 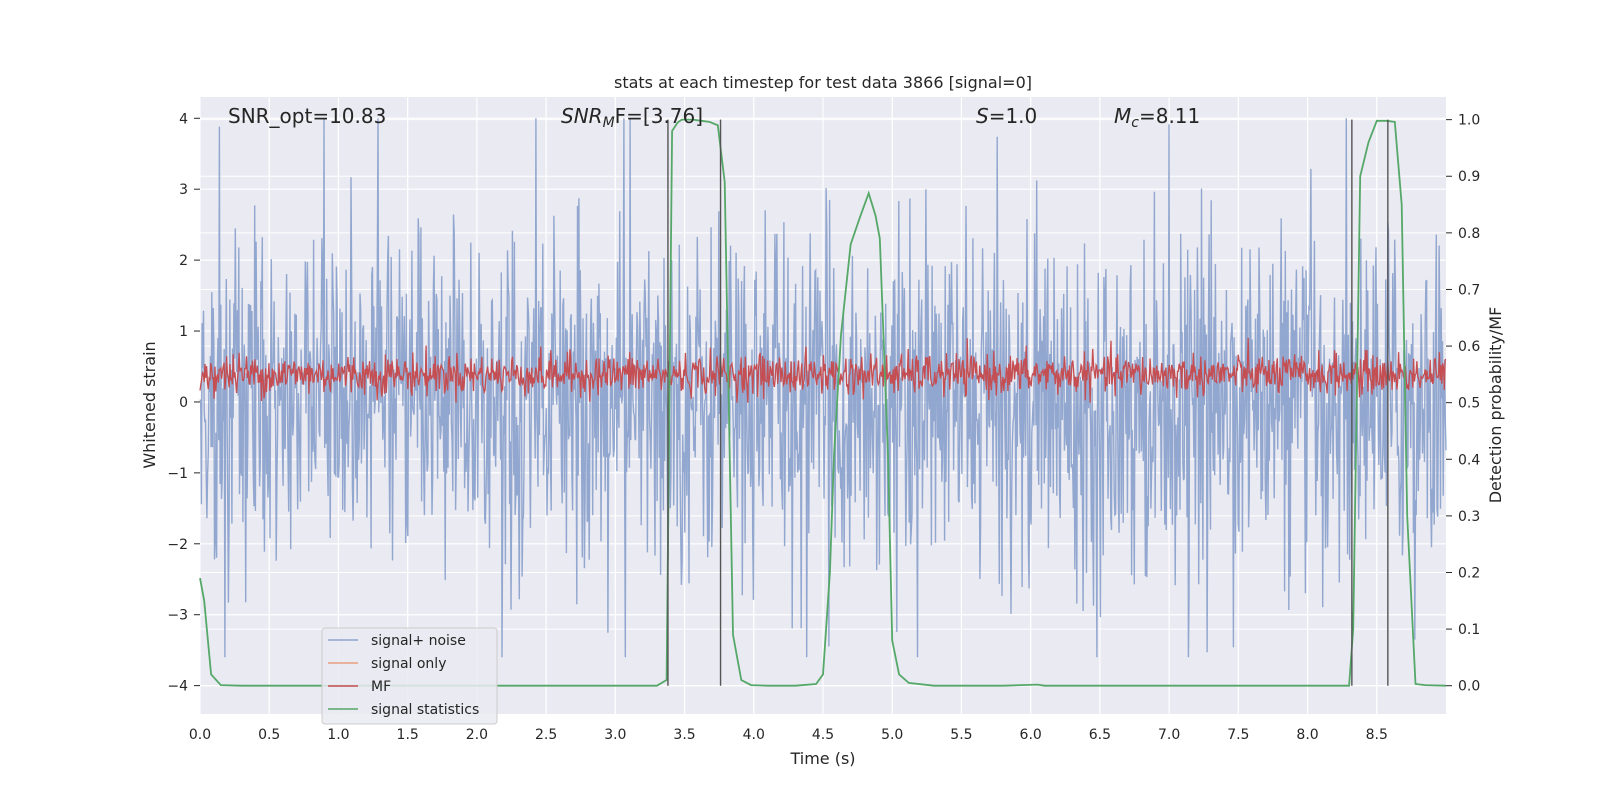 I want to click on y-left-tick-label: −1, so click(x=177, y=474).